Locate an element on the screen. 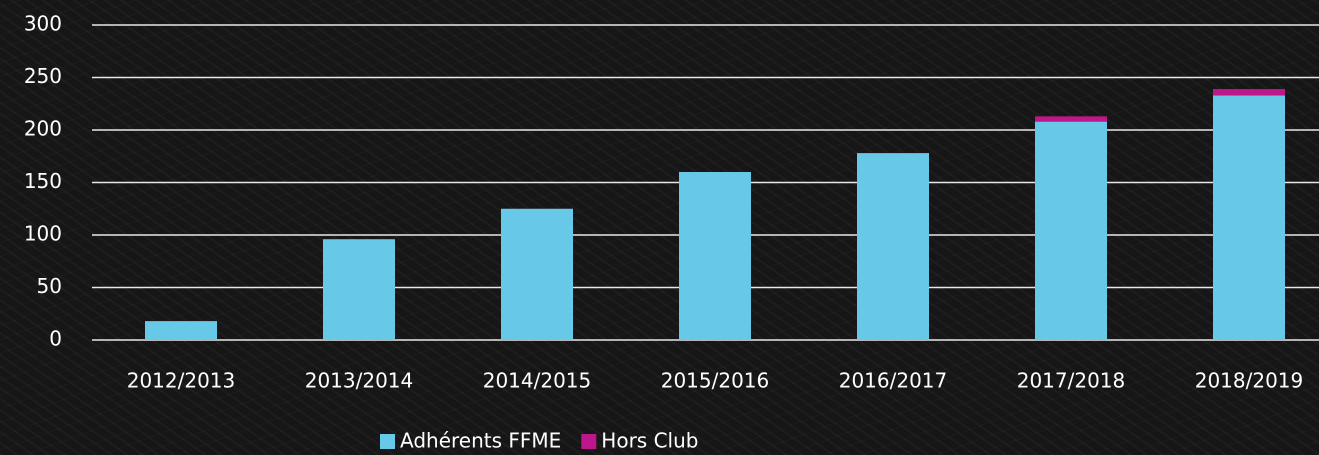  y-tick-label: 300 is located at coordinates (43, 24).